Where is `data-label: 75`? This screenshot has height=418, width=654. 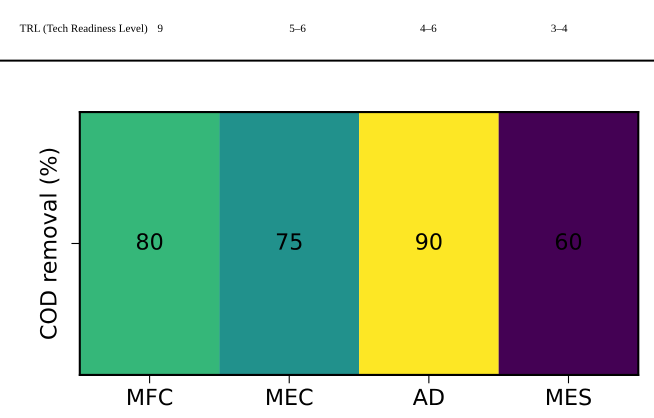
data-label: 75 is located at coordinates (289, 241).